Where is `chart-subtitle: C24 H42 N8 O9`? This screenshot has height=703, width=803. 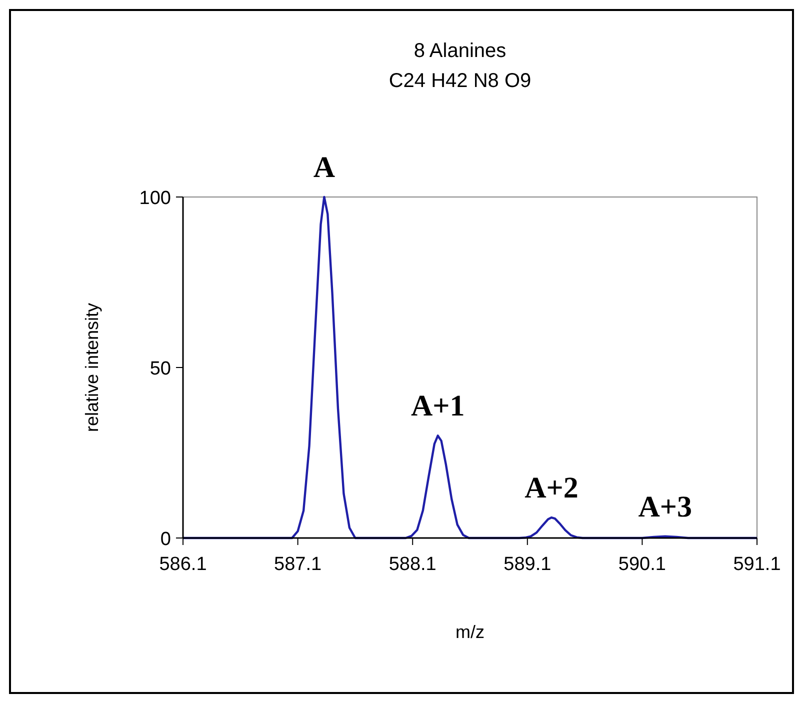 chart-subtitle: C24 H42 N8 O9 is located at coordinates (460, 81).